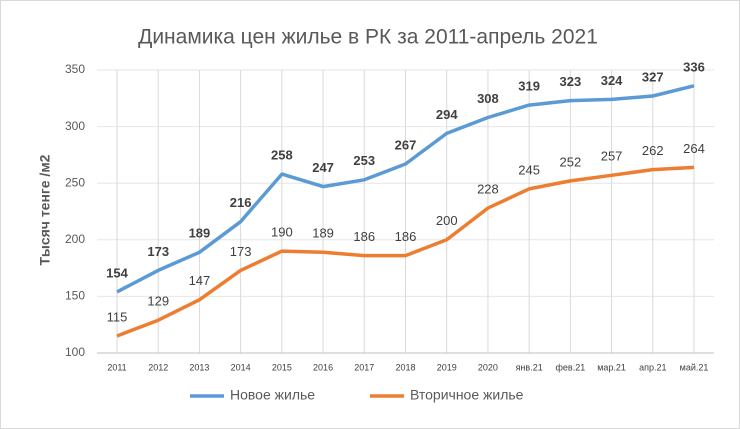  Describe the element at coordinates (199, 367) in the screenshot. I see `x-tick-label: 2013` at that location.